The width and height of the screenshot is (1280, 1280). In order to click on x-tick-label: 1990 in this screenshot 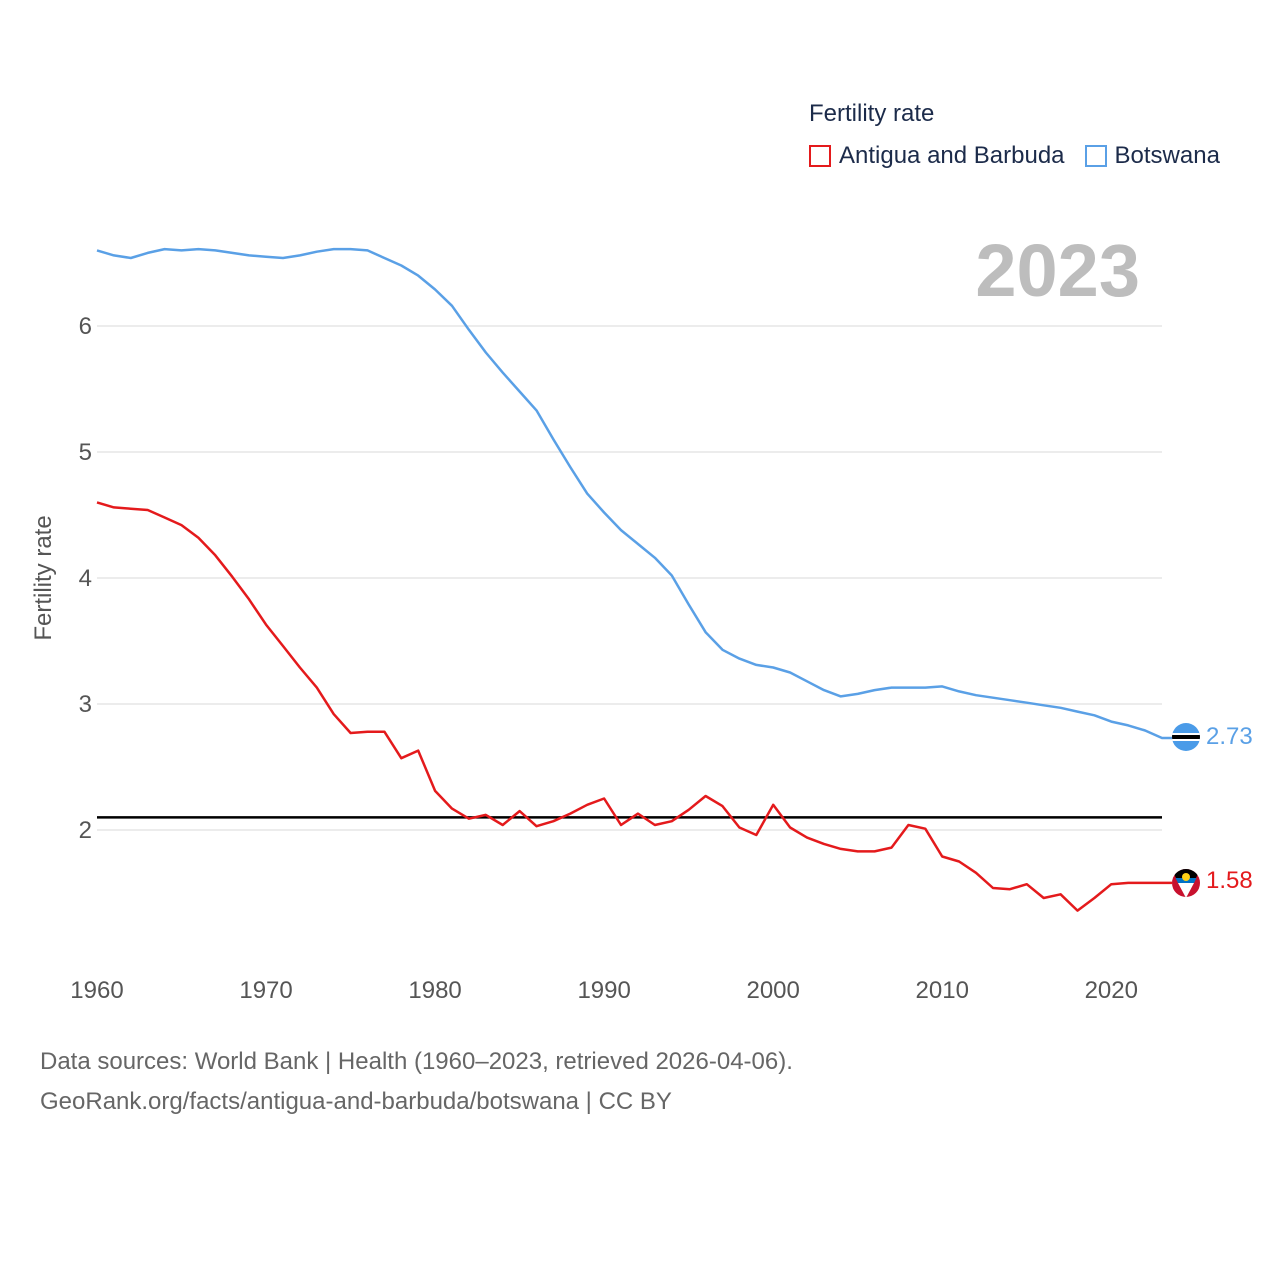, I will do `click(603, 990)`.